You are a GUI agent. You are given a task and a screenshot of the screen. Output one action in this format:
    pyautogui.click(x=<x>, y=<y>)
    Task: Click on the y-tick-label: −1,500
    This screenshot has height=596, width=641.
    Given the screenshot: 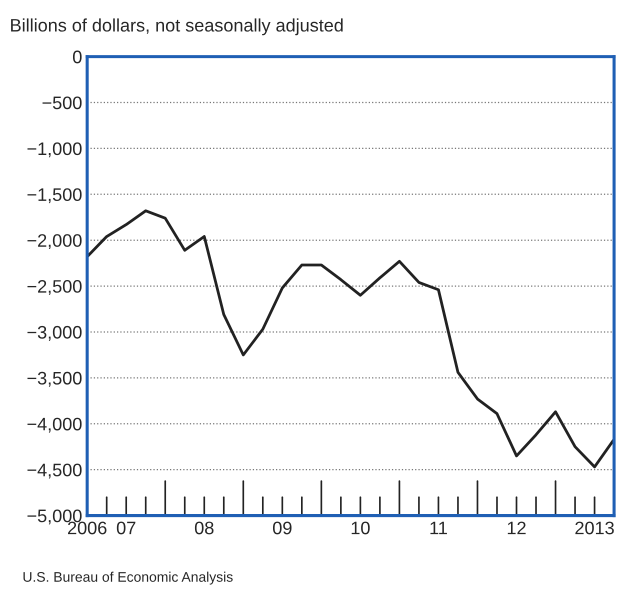 What is the action you would take?
    pyautogui.click(x=54, y=196)
    